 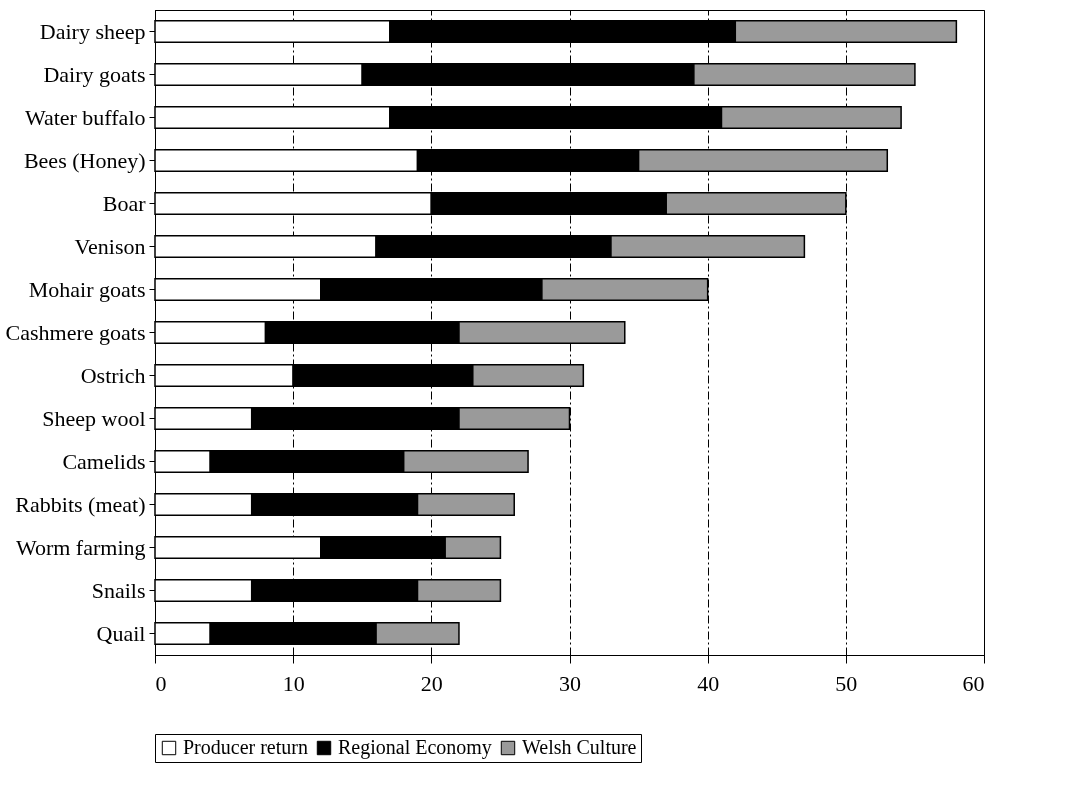 I want to click on x-tick-label: 30, so click(x=570, y=683).